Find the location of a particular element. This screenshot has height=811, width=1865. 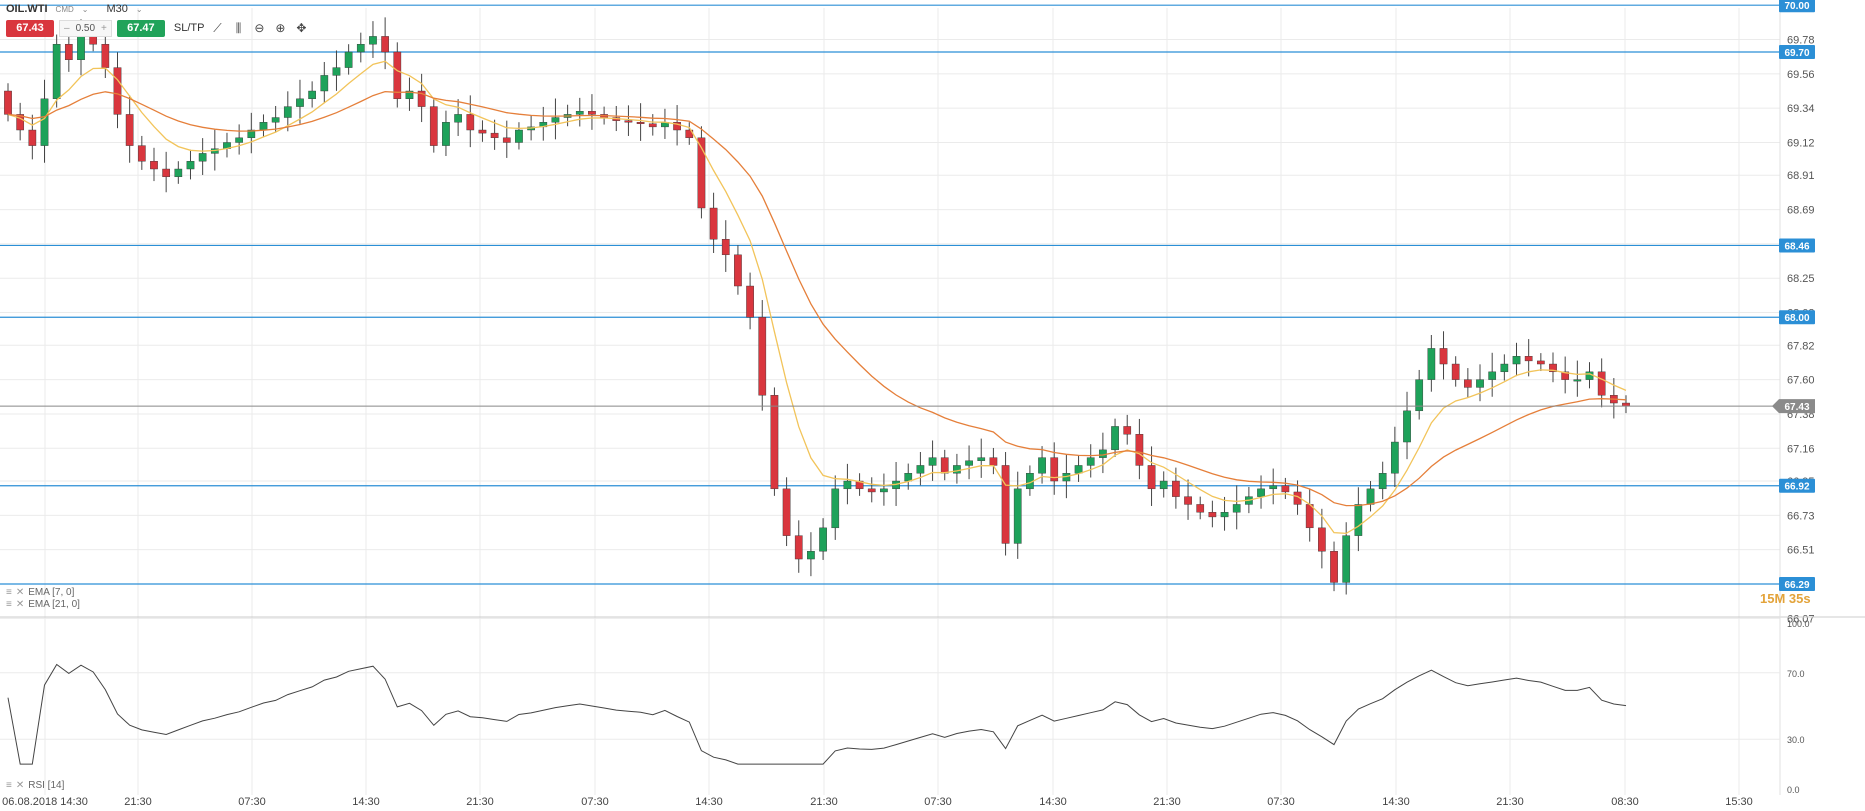

y-tick-label: 66.73 is located at coordinates (1801, 516).